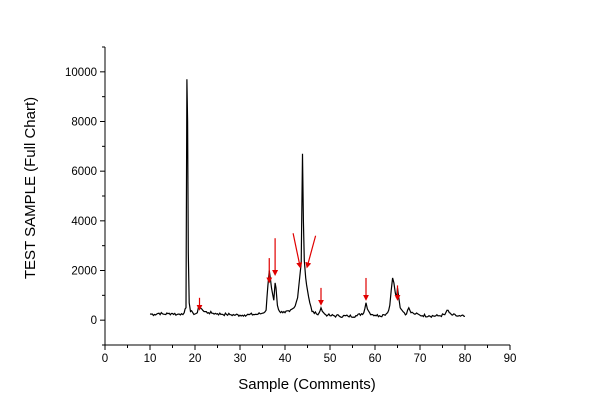  I want to click on x-tick-label: 90, so click(510, 359).